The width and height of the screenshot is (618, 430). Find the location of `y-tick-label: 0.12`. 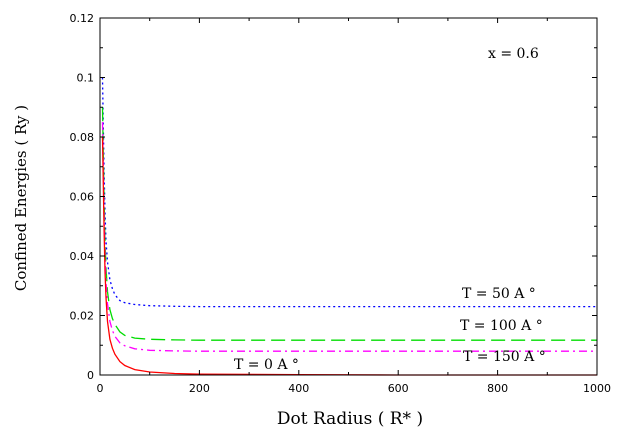

y-tick-label: 0.12 is located at coordinates (82, 18).